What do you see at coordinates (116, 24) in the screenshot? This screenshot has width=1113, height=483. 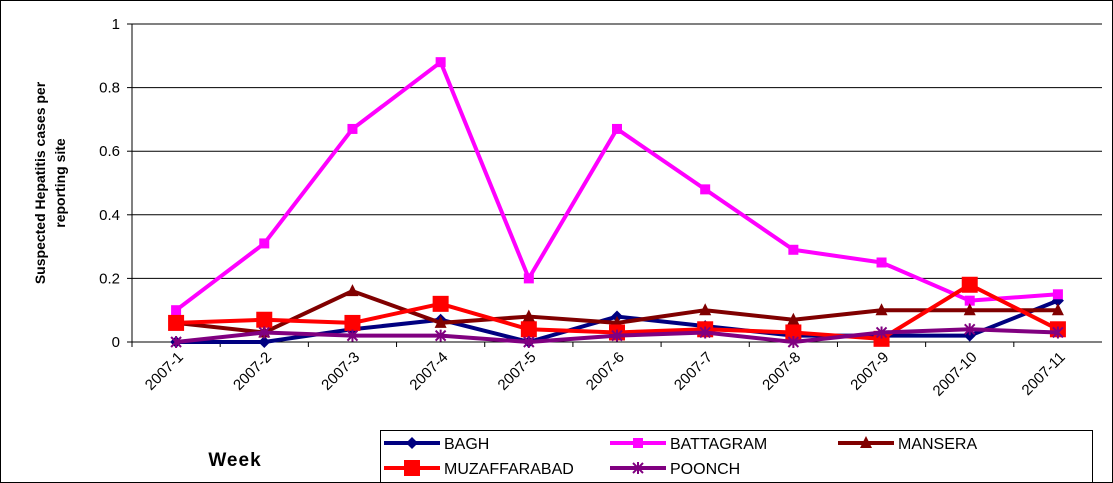 I see `y-tick-label: 1` at bounding box center [116, 24].